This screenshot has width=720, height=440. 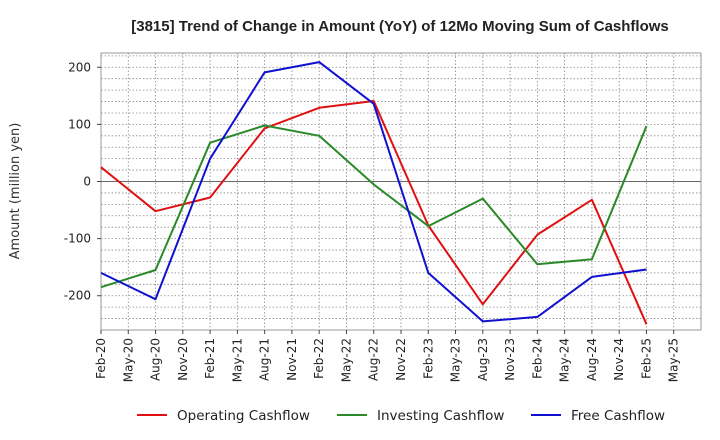 What do you see at coordinates (537, 358) in the screenshot?
I see `x-tick-label: Feb-24` at bounding box center [537, 358].